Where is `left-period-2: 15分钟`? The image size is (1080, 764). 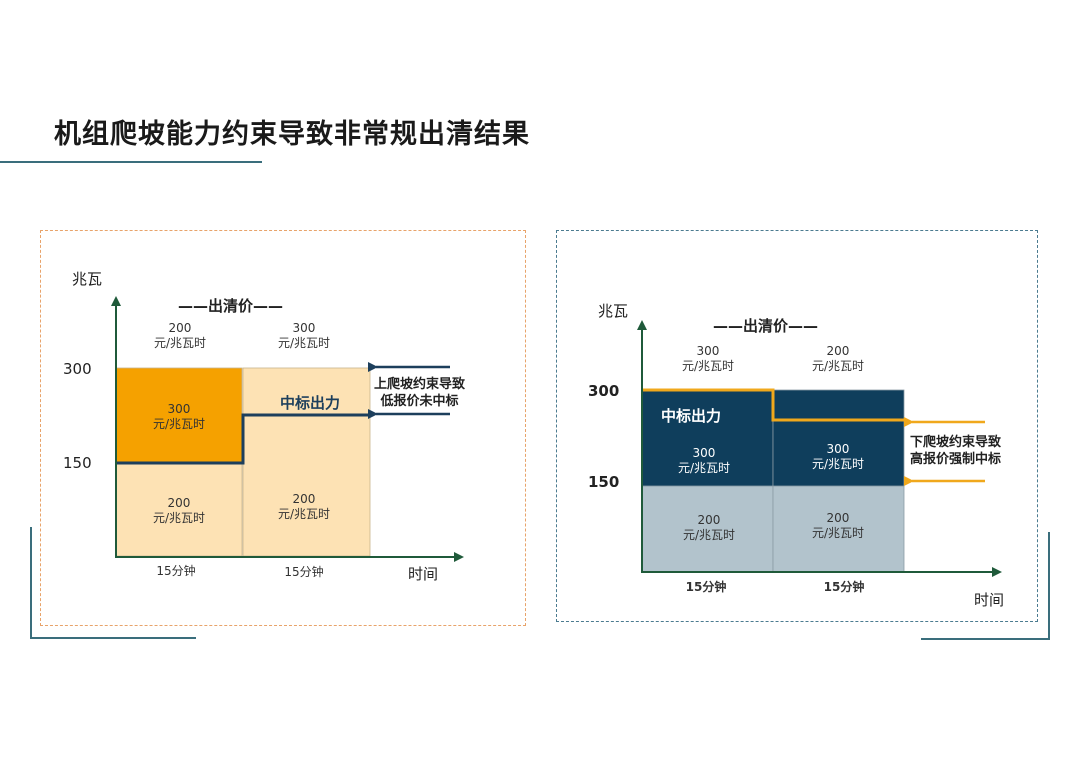 left-period-2: 15分钟 is located at coordinates (304, 572).